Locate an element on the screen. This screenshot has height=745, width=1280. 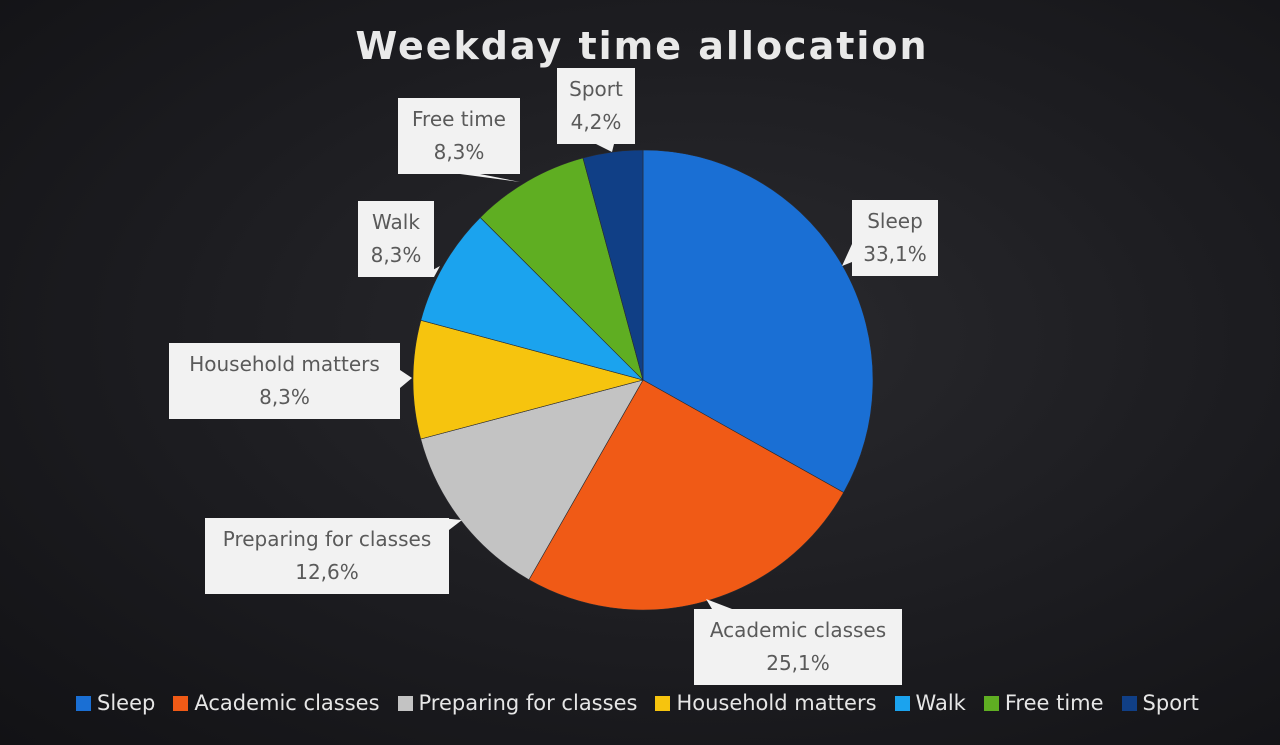
callout-sport: Sport 4,2% is located at coordinates (596, 106).